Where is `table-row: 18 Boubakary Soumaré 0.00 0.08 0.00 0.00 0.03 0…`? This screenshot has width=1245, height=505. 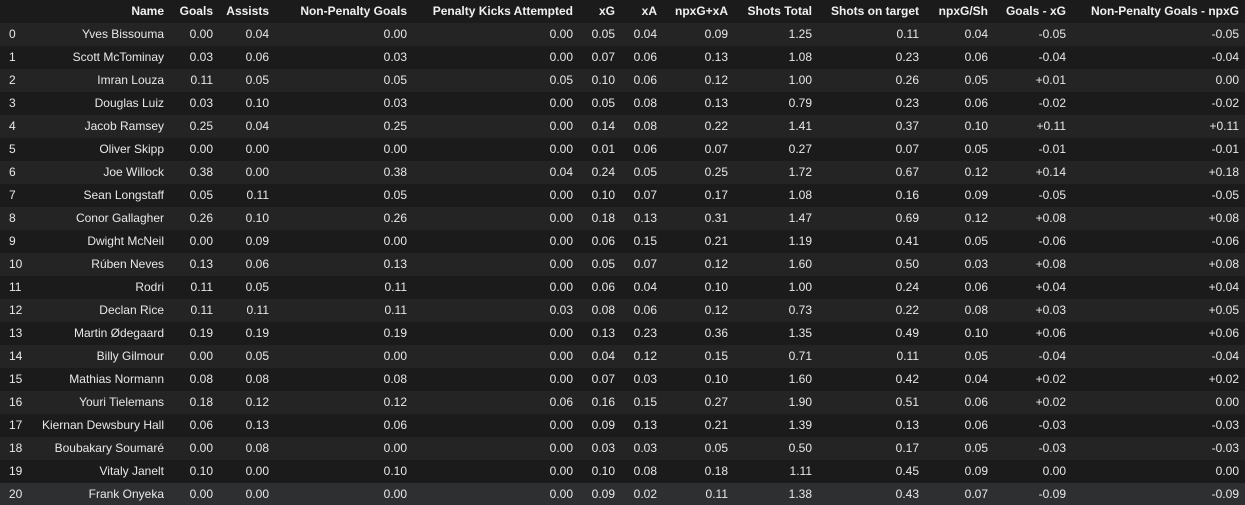
table-row: 18 Boubakary Soumaré 0.00 0.08 0.00 0.00 0.03 0… is located at coordinates (622, 448).